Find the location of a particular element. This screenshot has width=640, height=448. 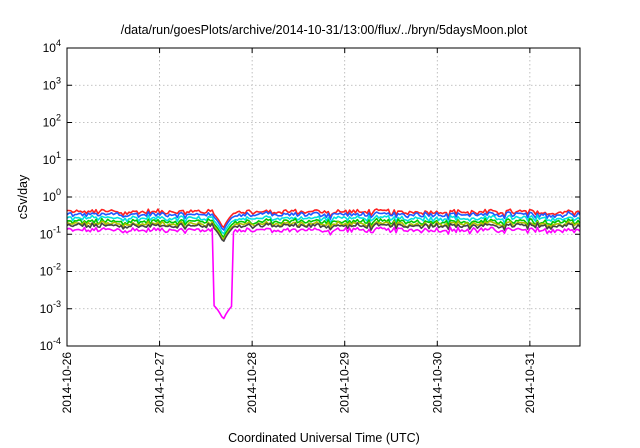

y-tick-exponent: 2 is located at coordinates (58, 118).